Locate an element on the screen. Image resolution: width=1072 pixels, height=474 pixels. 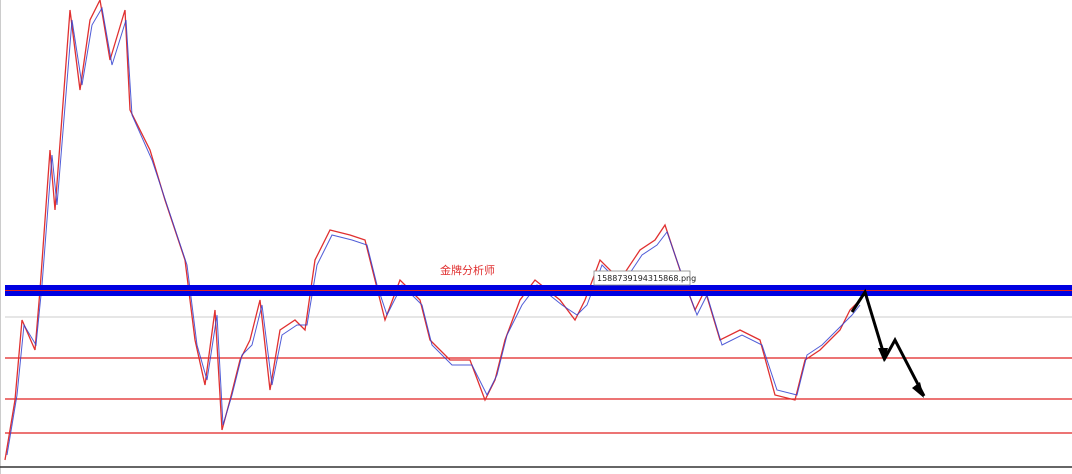
watermark: 金牌分析师 is located at coordinates (467, 270).